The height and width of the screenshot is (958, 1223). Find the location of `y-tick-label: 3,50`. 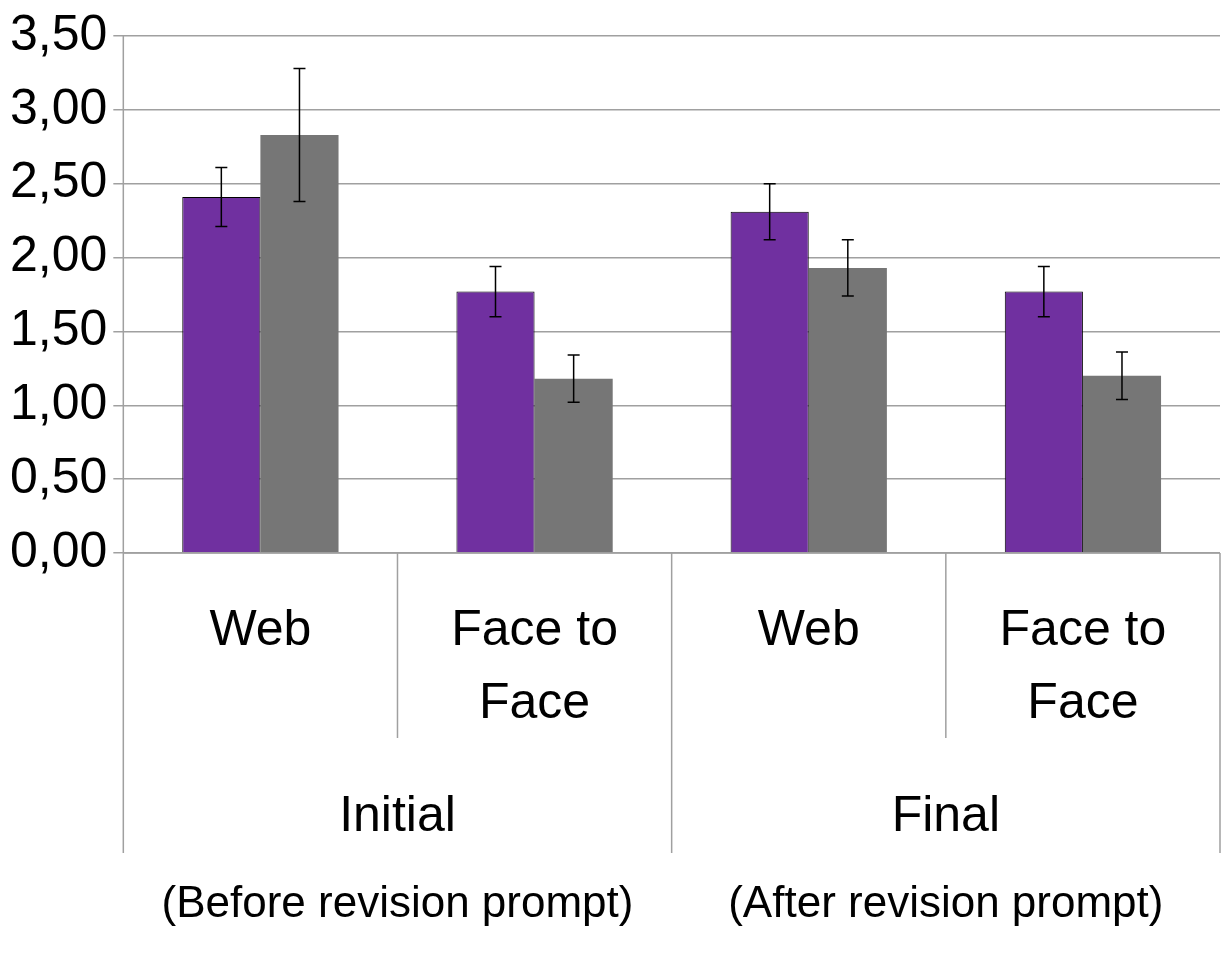

y-tick-label: 3,50 is located at coordinates (58, 32).